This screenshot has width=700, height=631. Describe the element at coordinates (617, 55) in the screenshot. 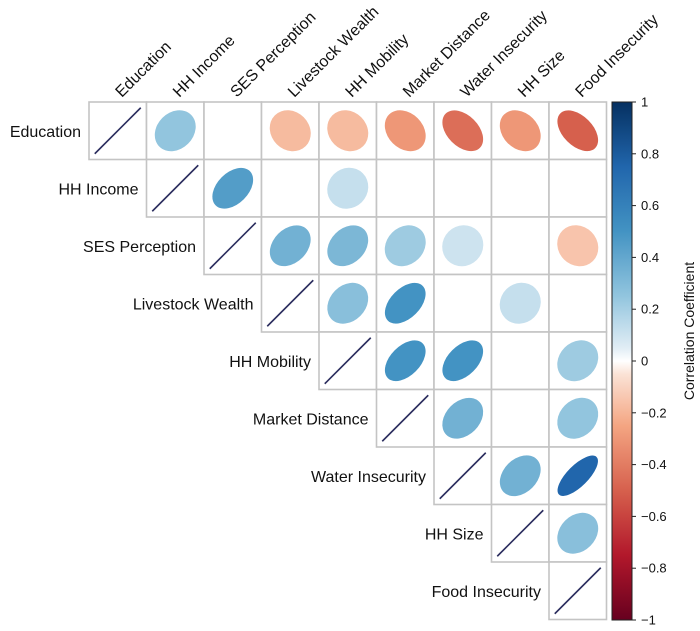

I see `column-label: Food Insecurity` at that location.